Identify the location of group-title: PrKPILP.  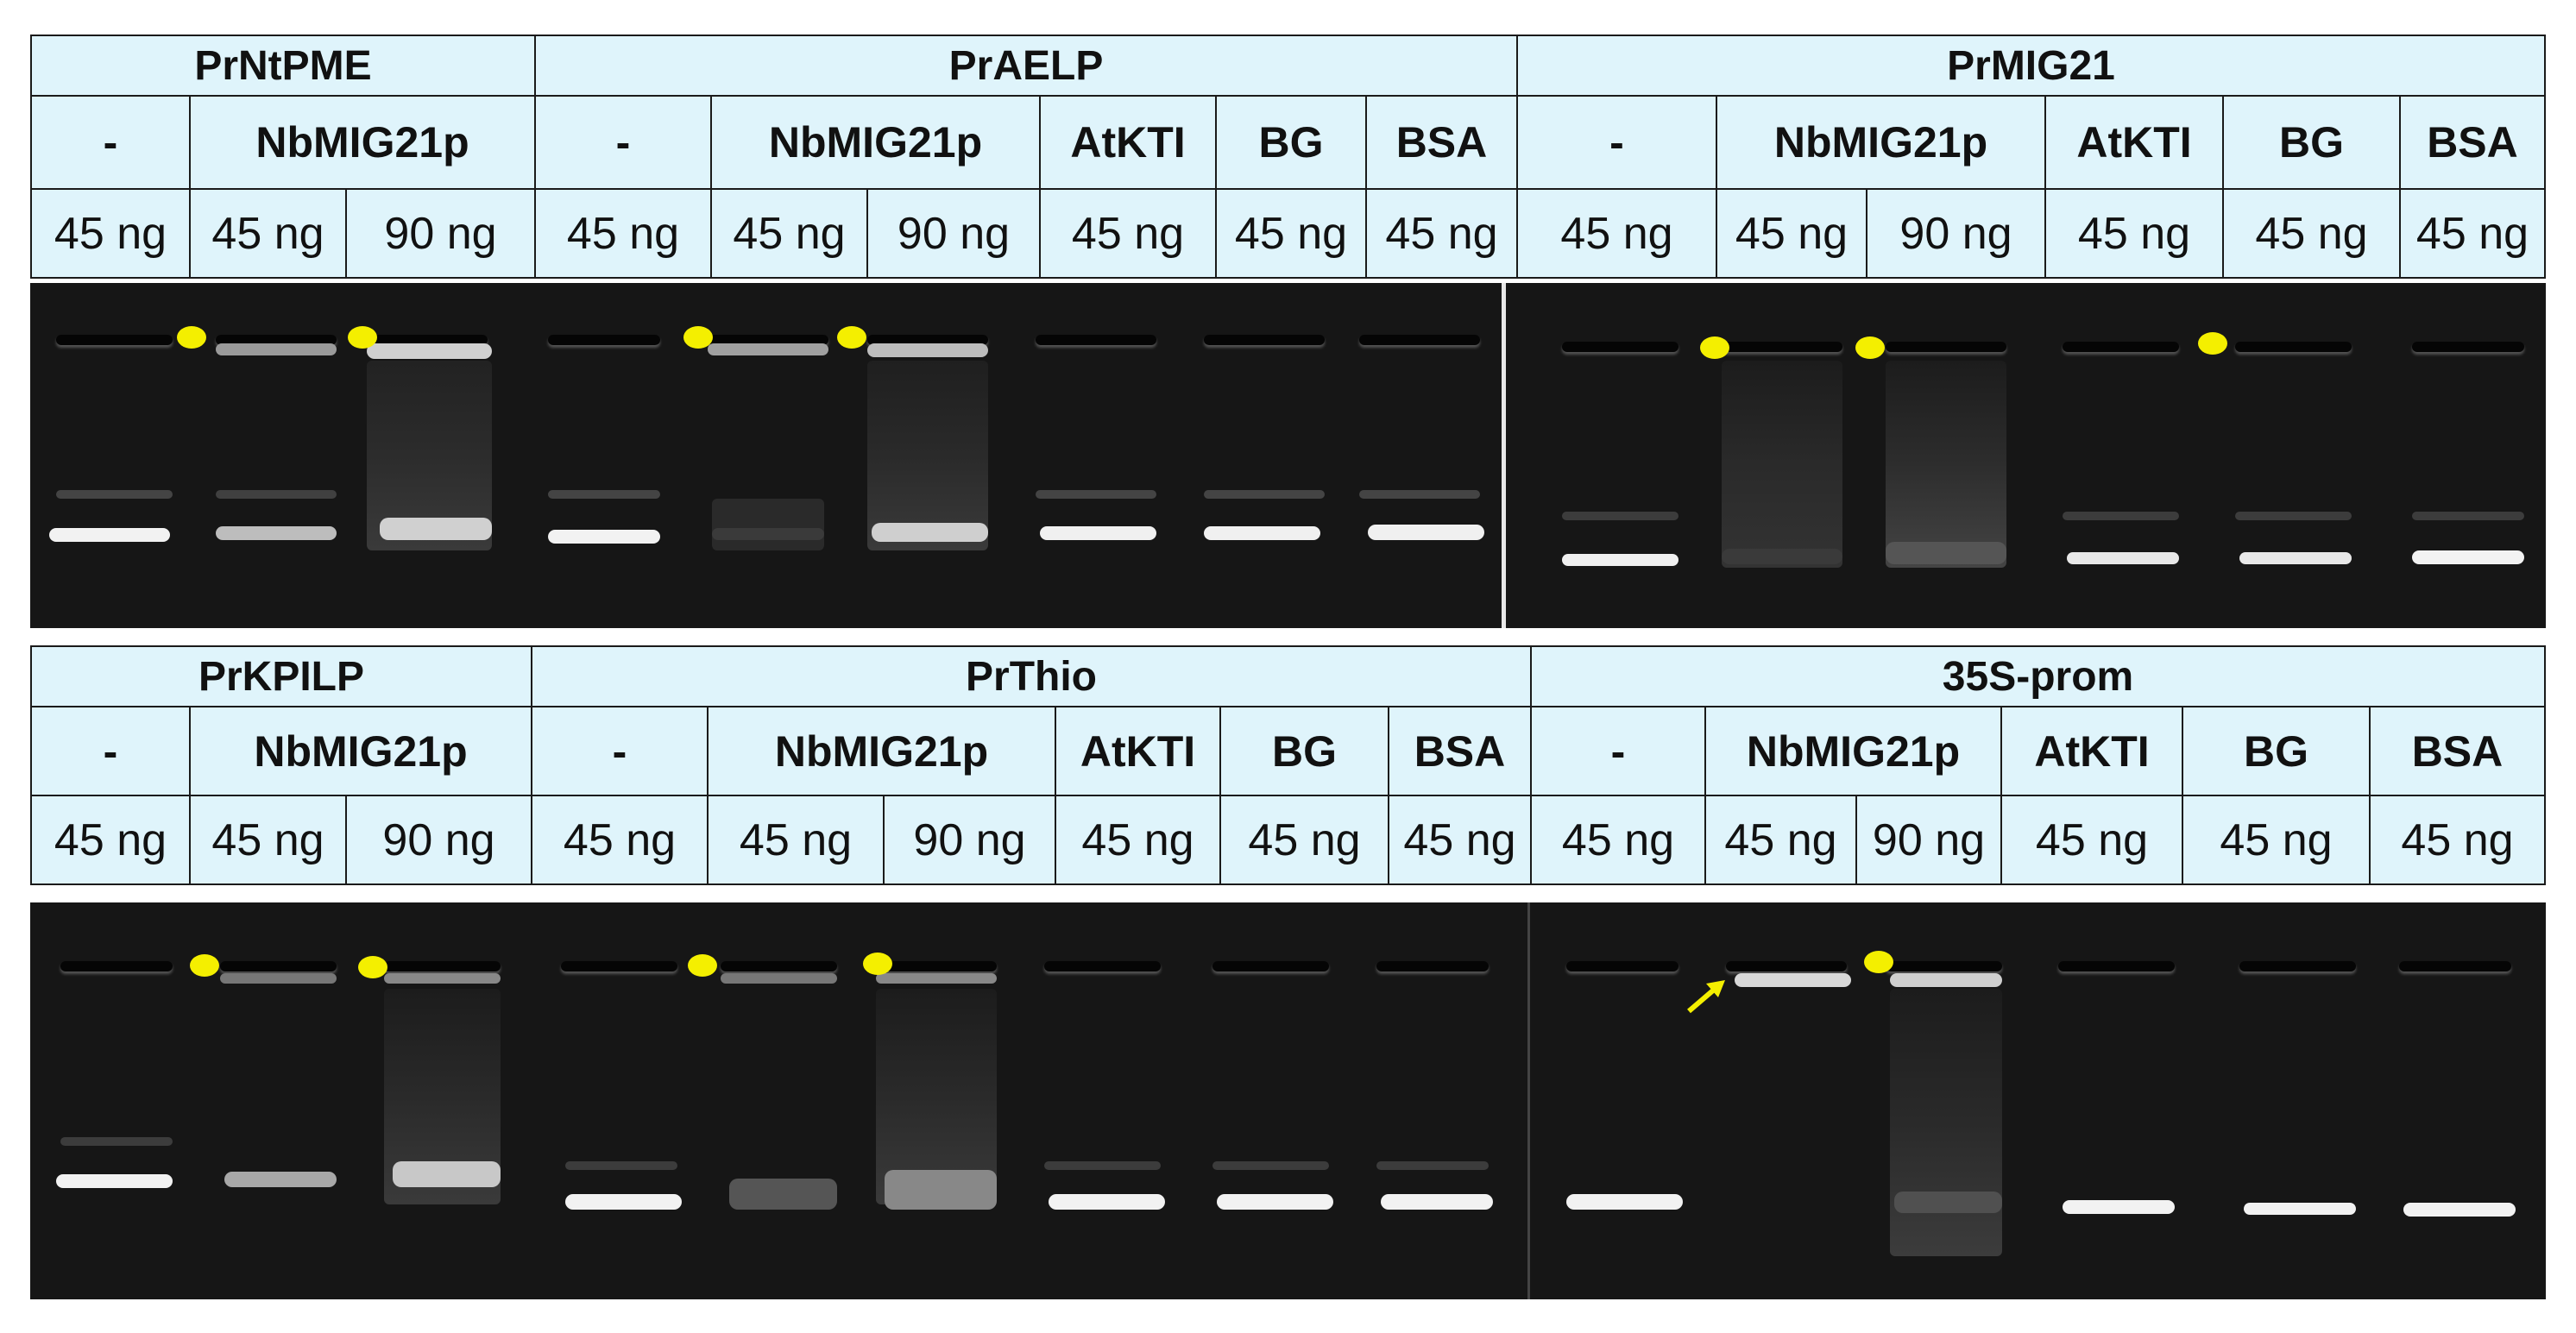
(281, 676).